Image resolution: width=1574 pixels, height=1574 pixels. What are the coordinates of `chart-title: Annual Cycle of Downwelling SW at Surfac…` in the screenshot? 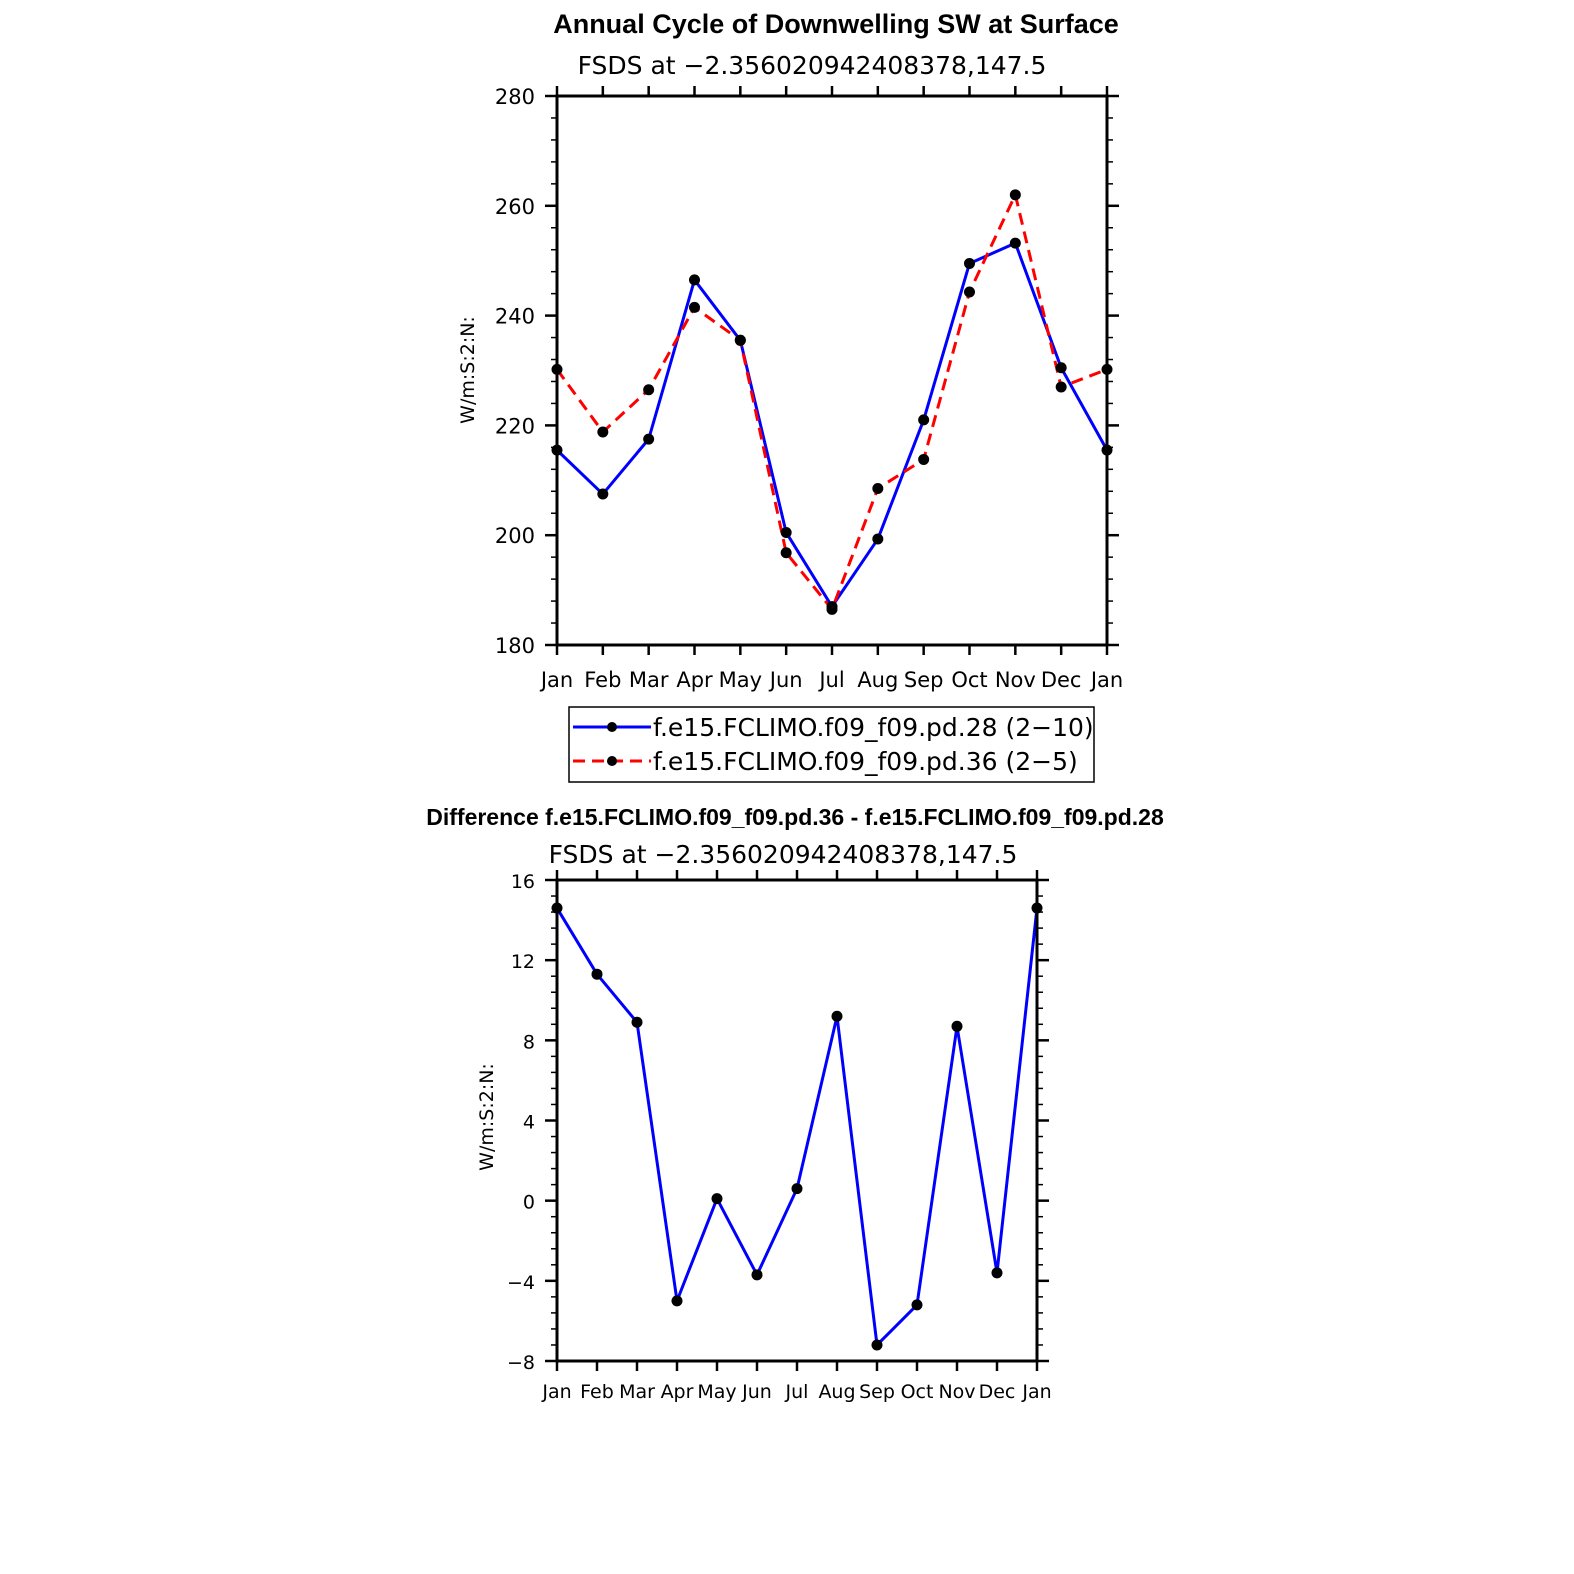 It's located at (836, 24).